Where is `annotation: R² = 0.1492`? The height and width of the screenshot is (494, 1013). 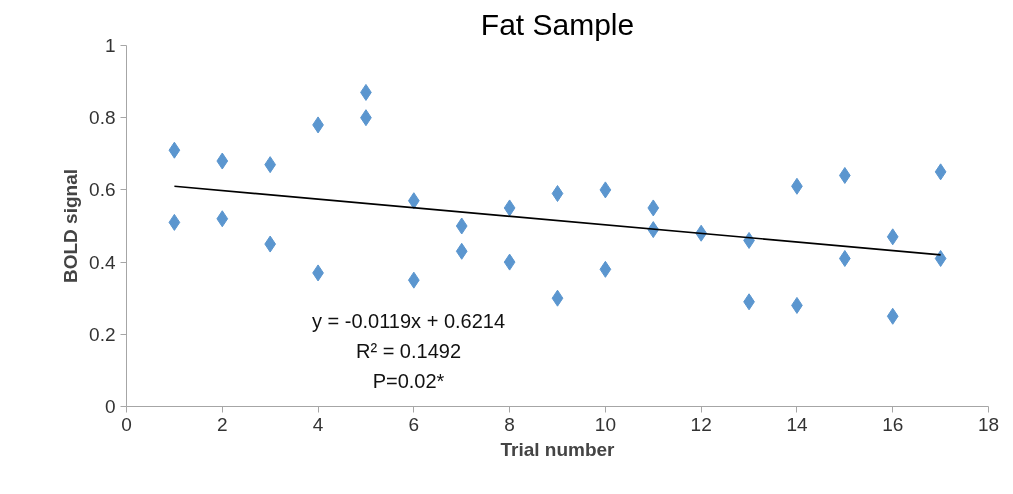
annotation: R² = 0.1492 is located at coordinates (408, 350).